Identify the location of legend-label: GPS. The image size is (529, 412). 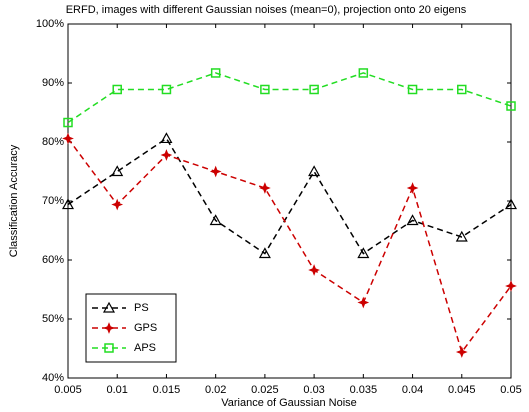
(145, 328).